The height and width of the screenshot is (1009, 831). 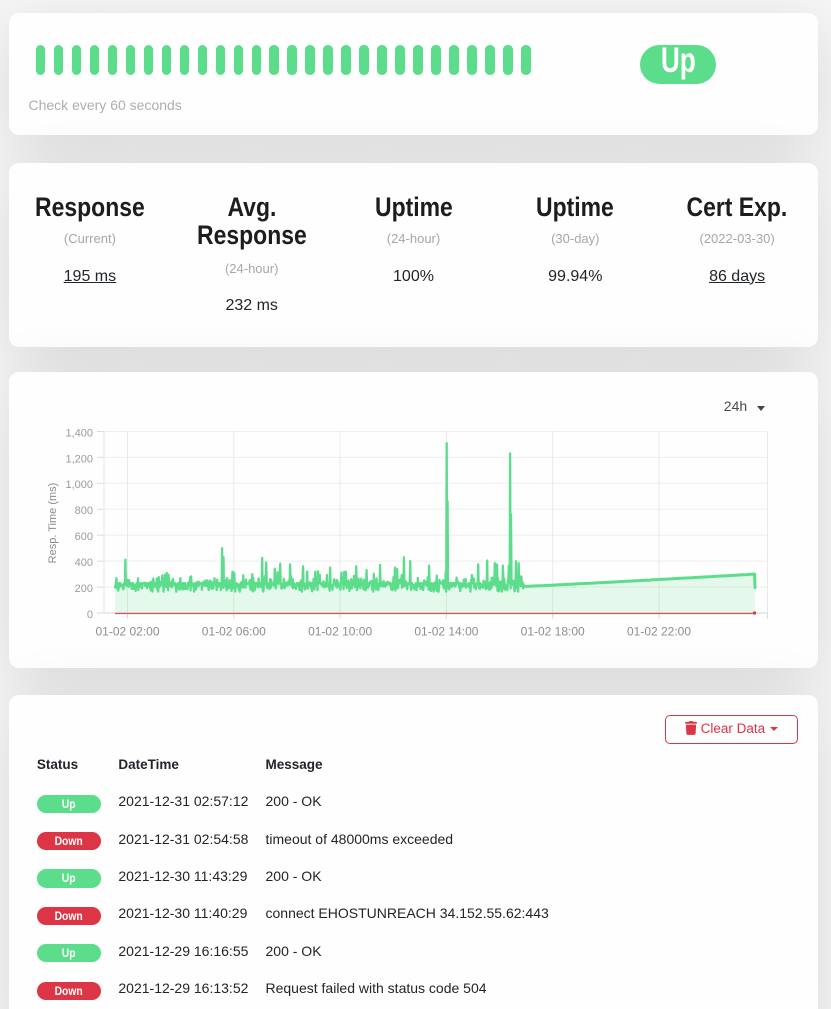 What do you see at coordinates (553, 632) in the screenshot?
I see `svg-text: 01-02 18:00` at bounding box center [553, 632].